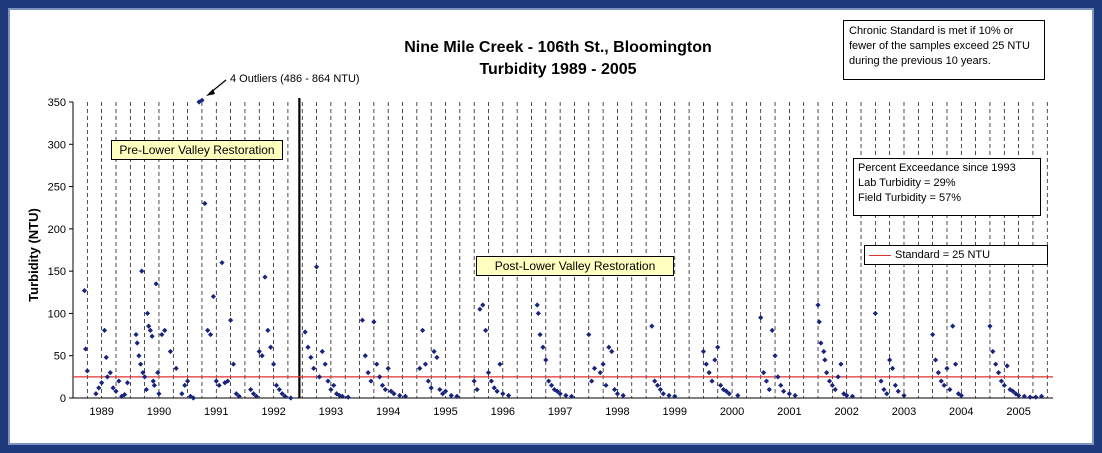 The image size is (1102, 453). Describe the element at coordinates (295, 79) in the screenshot. I see `outliers-annotation: 4 Outliers (486 - 864 NTU)` at that location.